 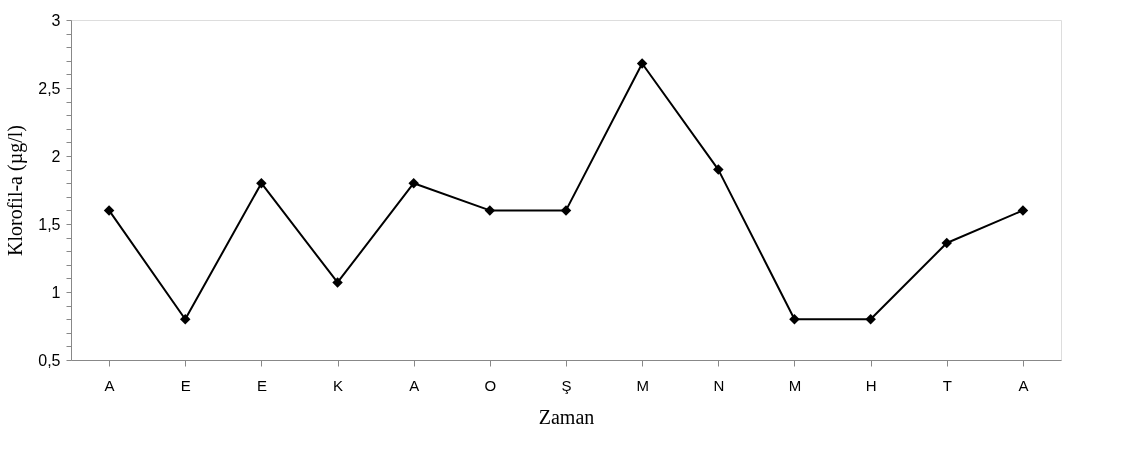 I want to click on y-tick-label: 3, so click(x=56, y=20).